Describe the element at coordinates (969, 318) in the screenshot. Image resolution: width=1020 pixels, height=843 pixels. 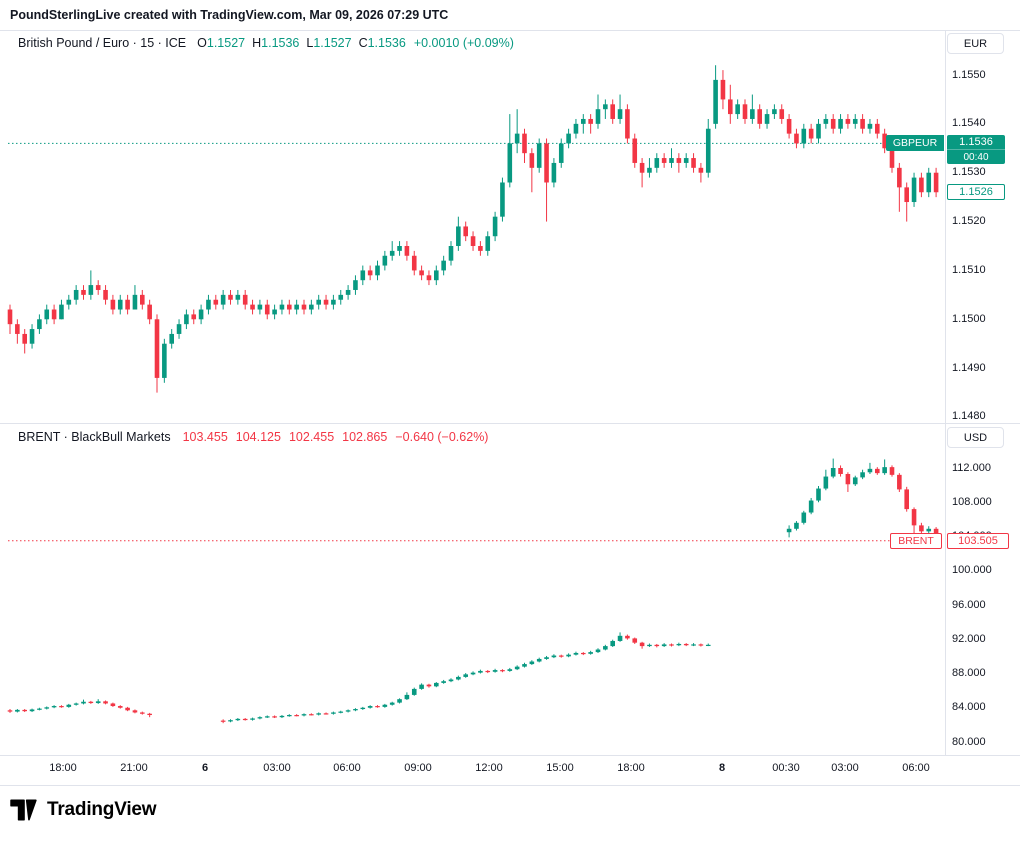
I see `y-axis-label: 1.1500` at that location.